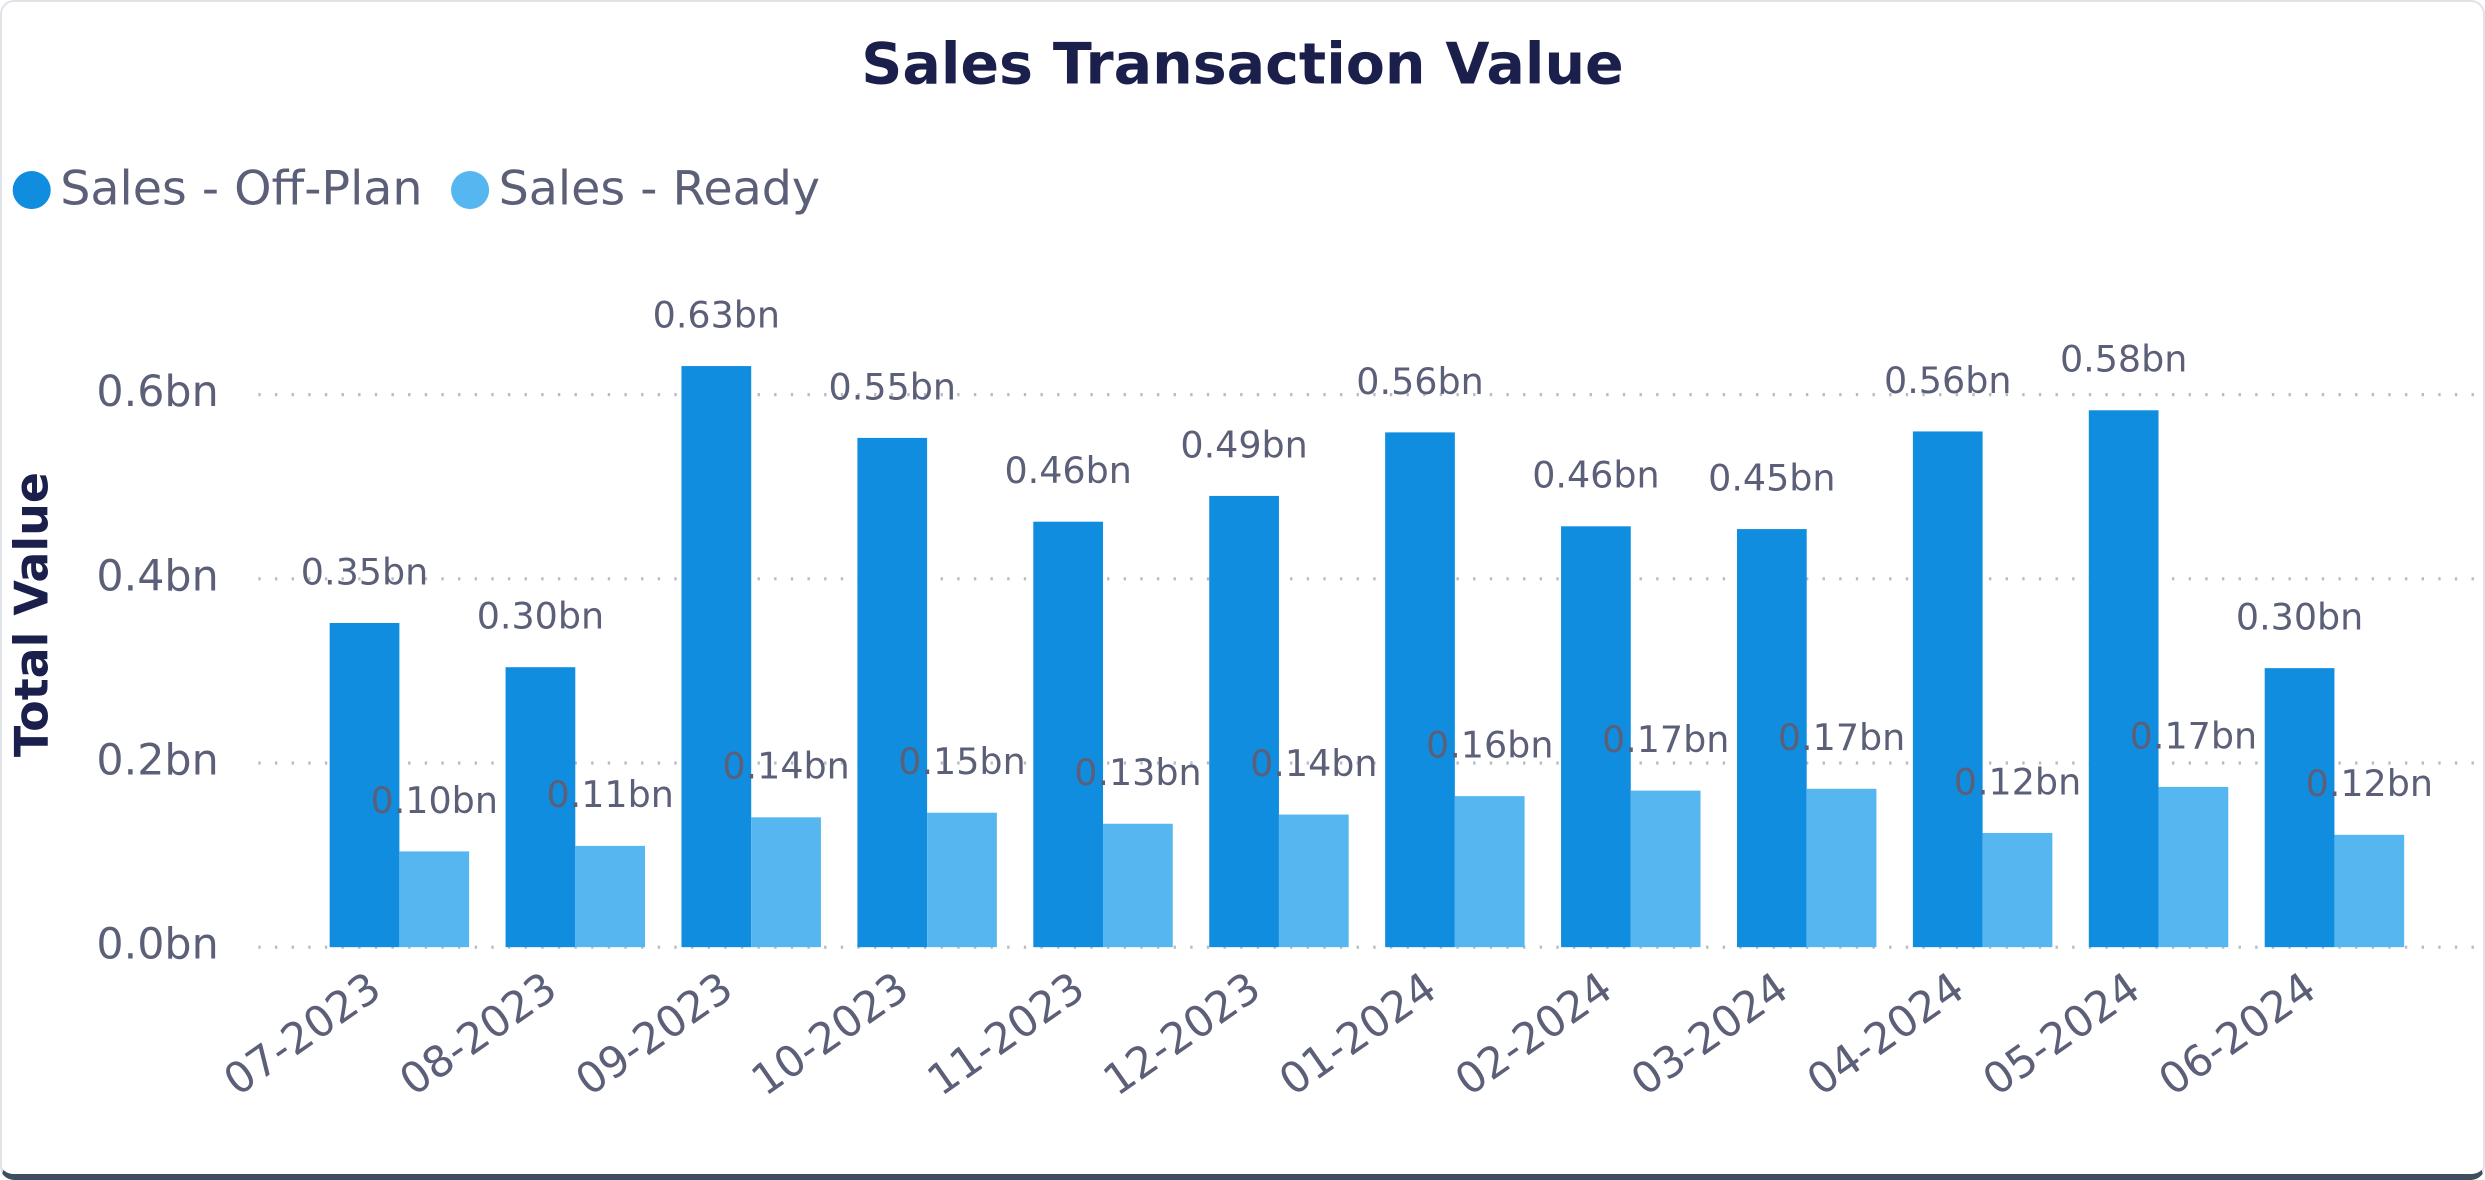 This screenshot has width=2485, height=1180. Describe the element at coordinates (659, 189) in the screenshot. I see `legend-label: Sales - Ready` at that location.